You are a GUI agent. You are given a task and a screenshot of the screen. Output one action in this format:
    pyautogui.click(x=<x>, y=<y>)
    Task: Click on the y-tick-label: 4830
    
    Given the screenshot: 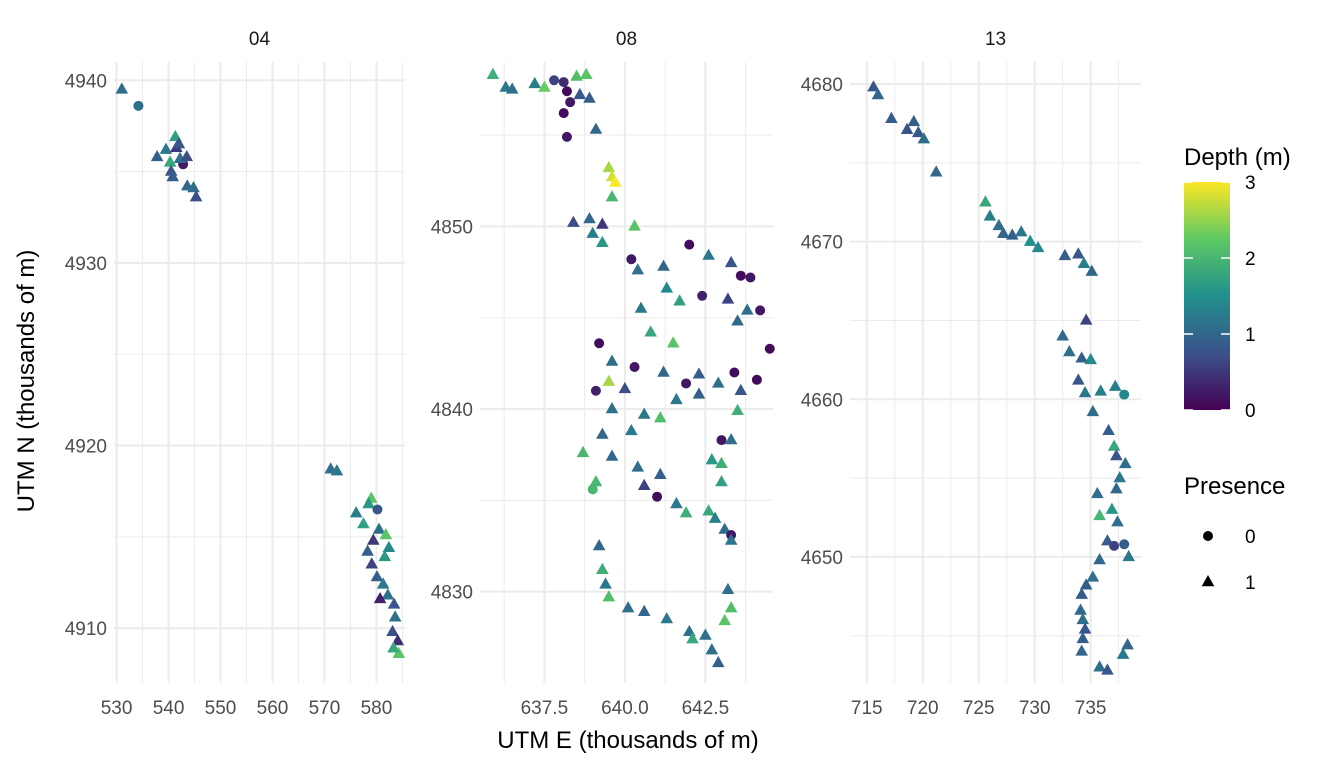 What is the action you would take?
    pyautogui.click(x=452, y=593)
    